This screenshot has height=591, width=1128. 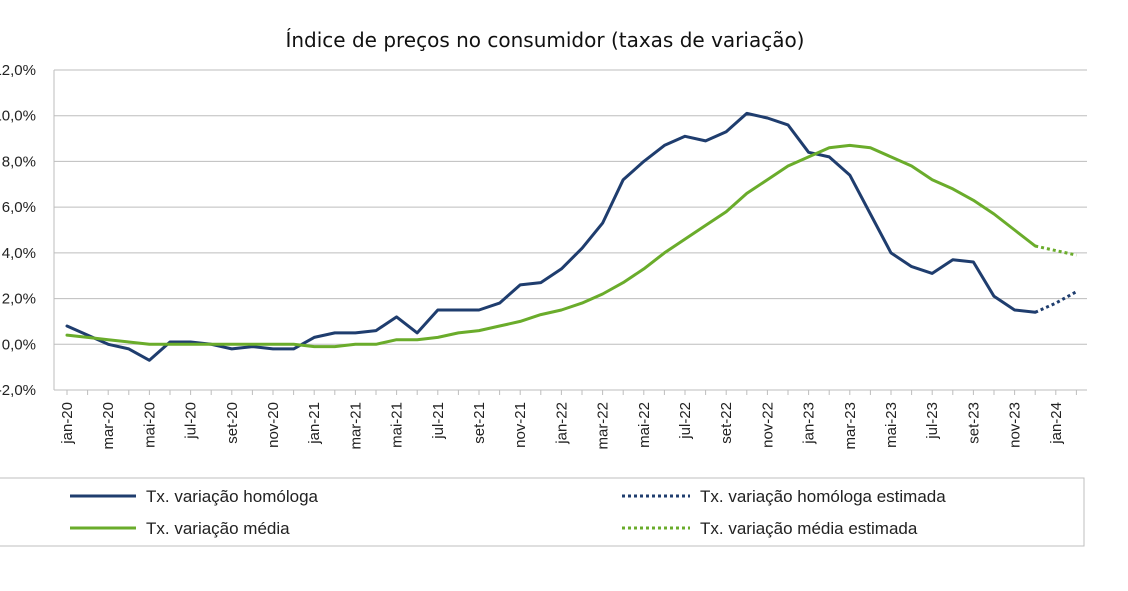 I want to click on y-tick-label: 0,0%, so click(x=19, y=344).